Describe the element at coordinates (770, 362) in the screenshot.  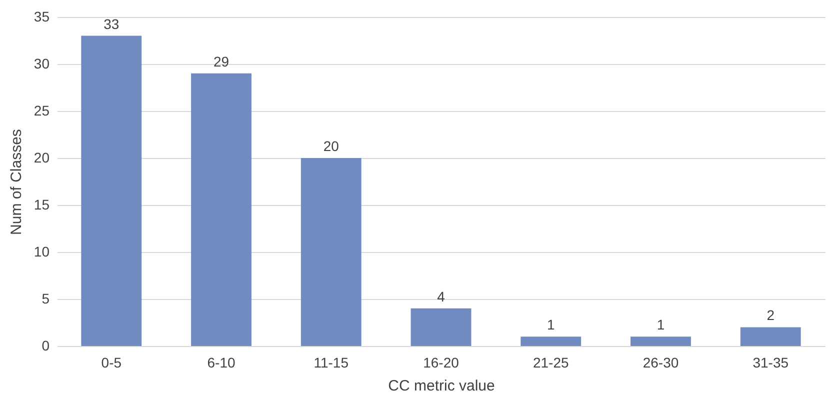
I see `x-tick-label: 31-35` at that location.